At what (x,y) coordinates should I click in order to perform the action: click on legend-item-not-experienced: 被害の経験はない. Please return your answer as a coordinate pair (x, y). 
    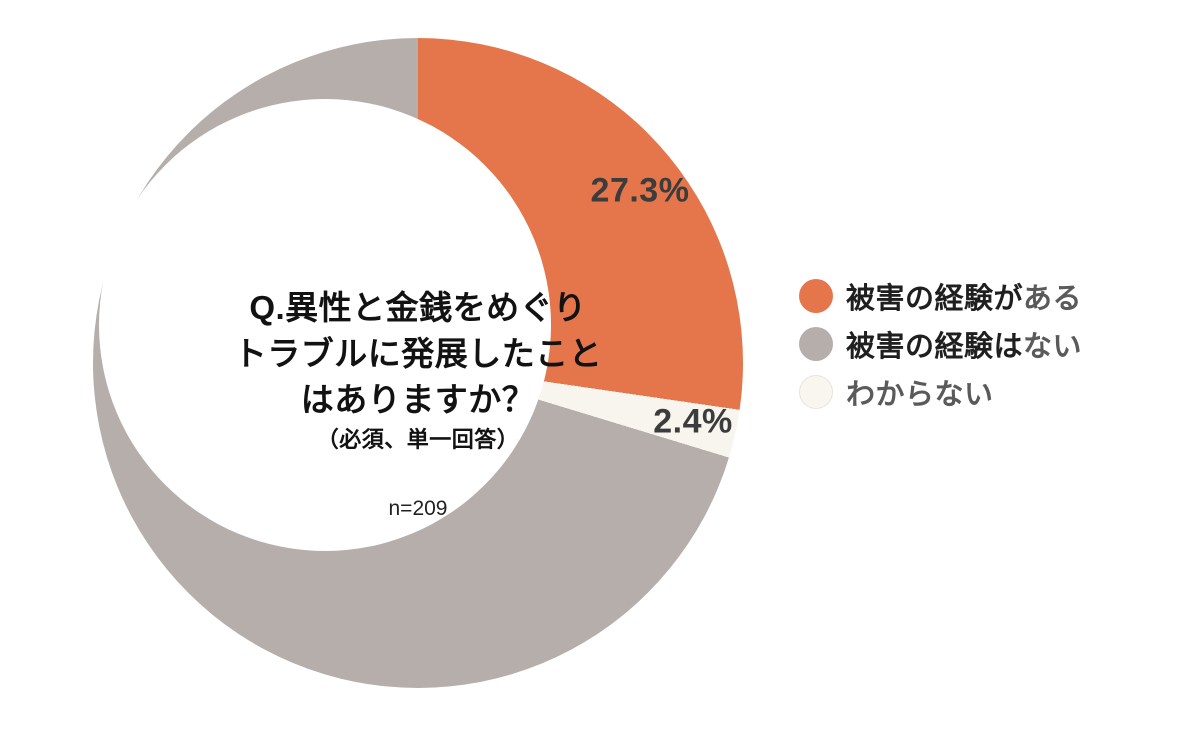
    Looking at the image, I should click on (940, 344).